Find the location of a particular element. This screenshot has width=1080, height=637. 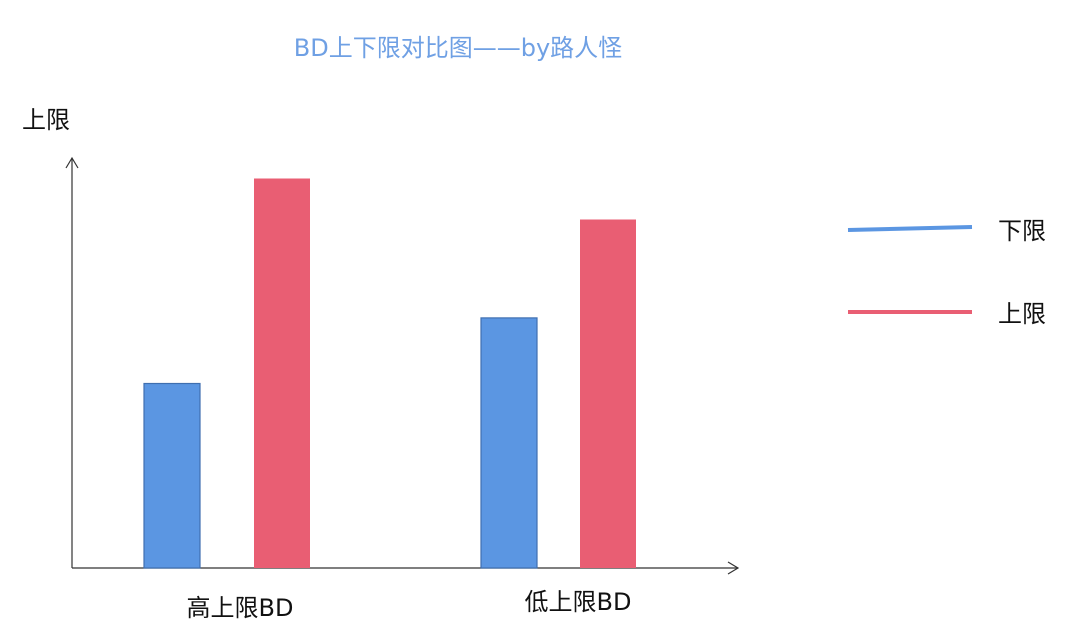

category-label-low-bd: 低上限BD is located at coordinates (578, 602).